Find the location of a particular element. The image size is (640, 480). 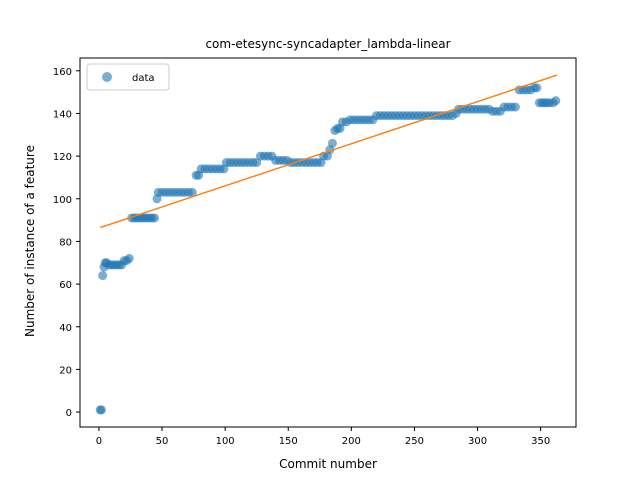

legend-label-data: data is located at coordinates (143, 78).